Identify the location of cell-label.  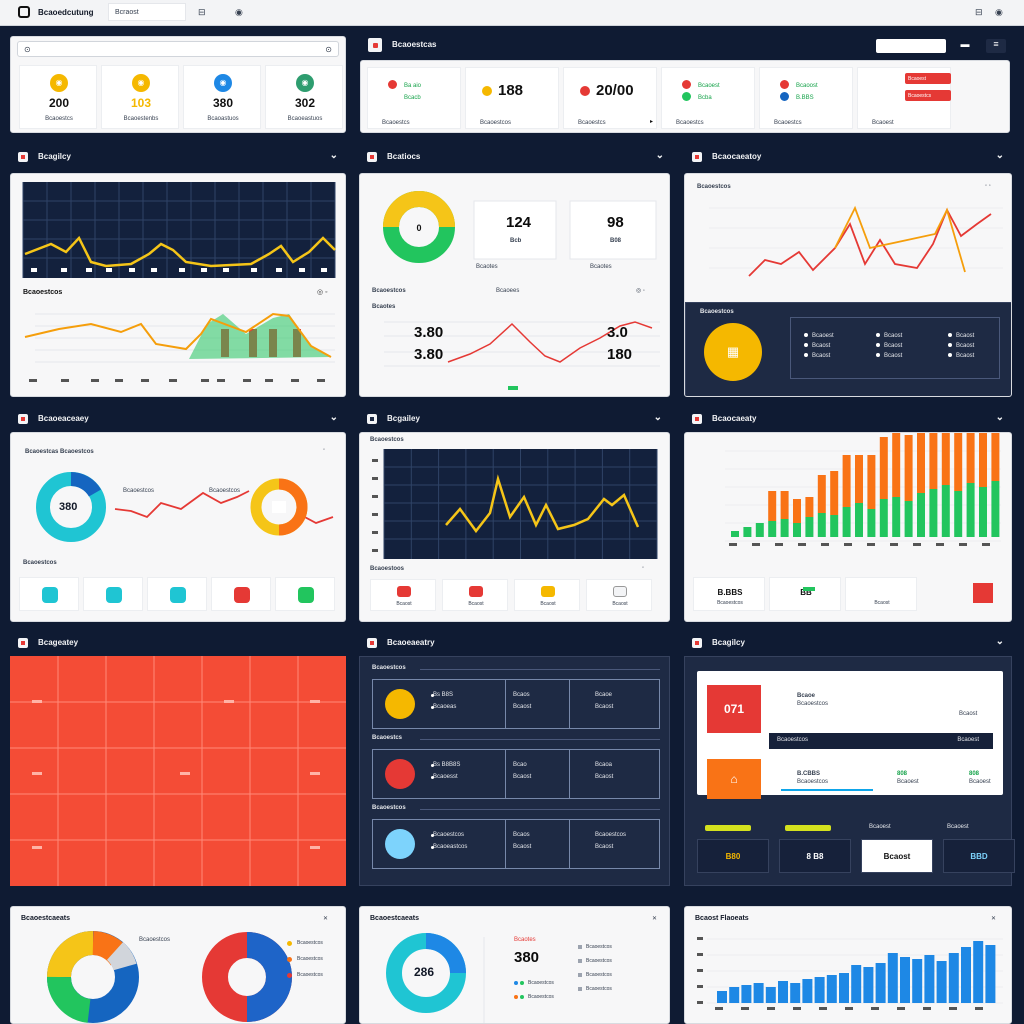
(37, 847).